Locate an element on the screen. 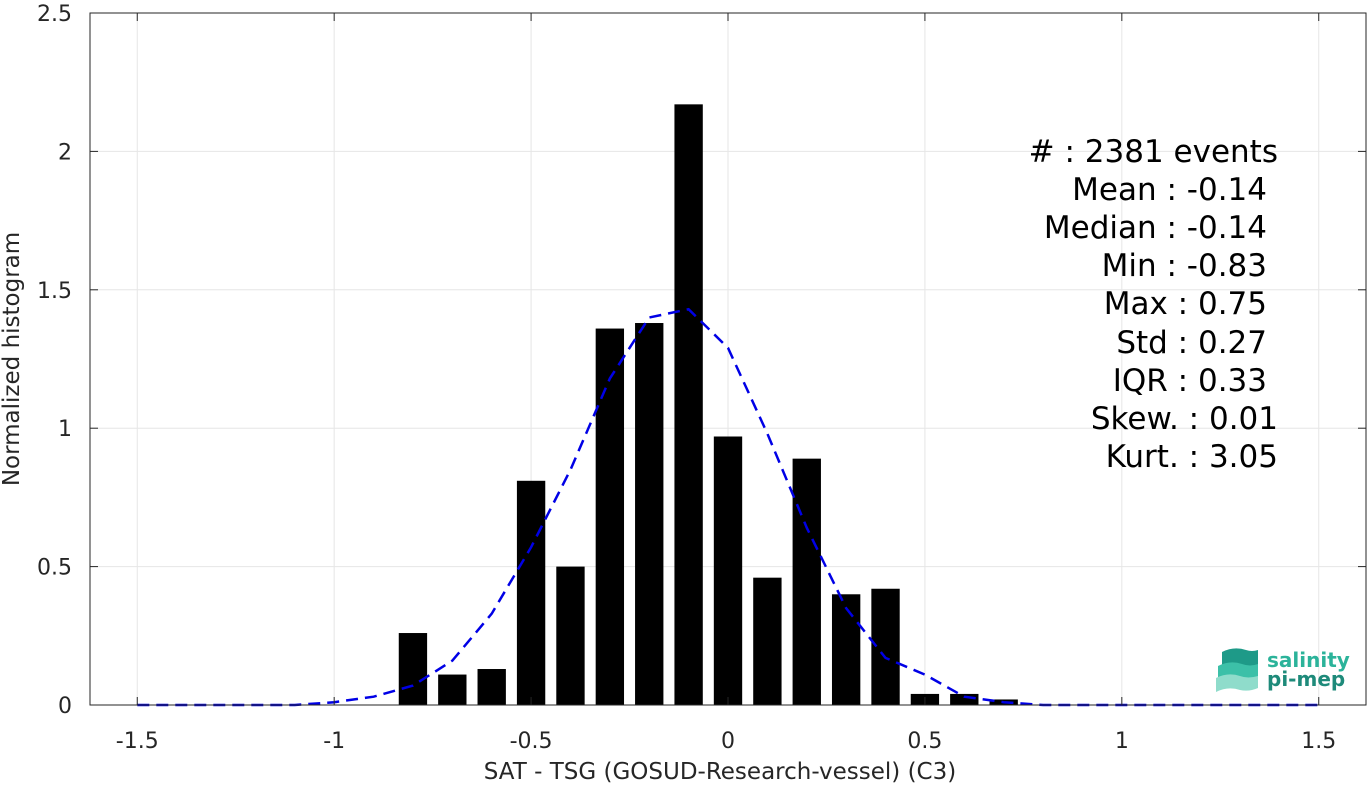 This screenshot has width=1367, height=785. x-tick-label: -1 is located at coordinates (334, 741).